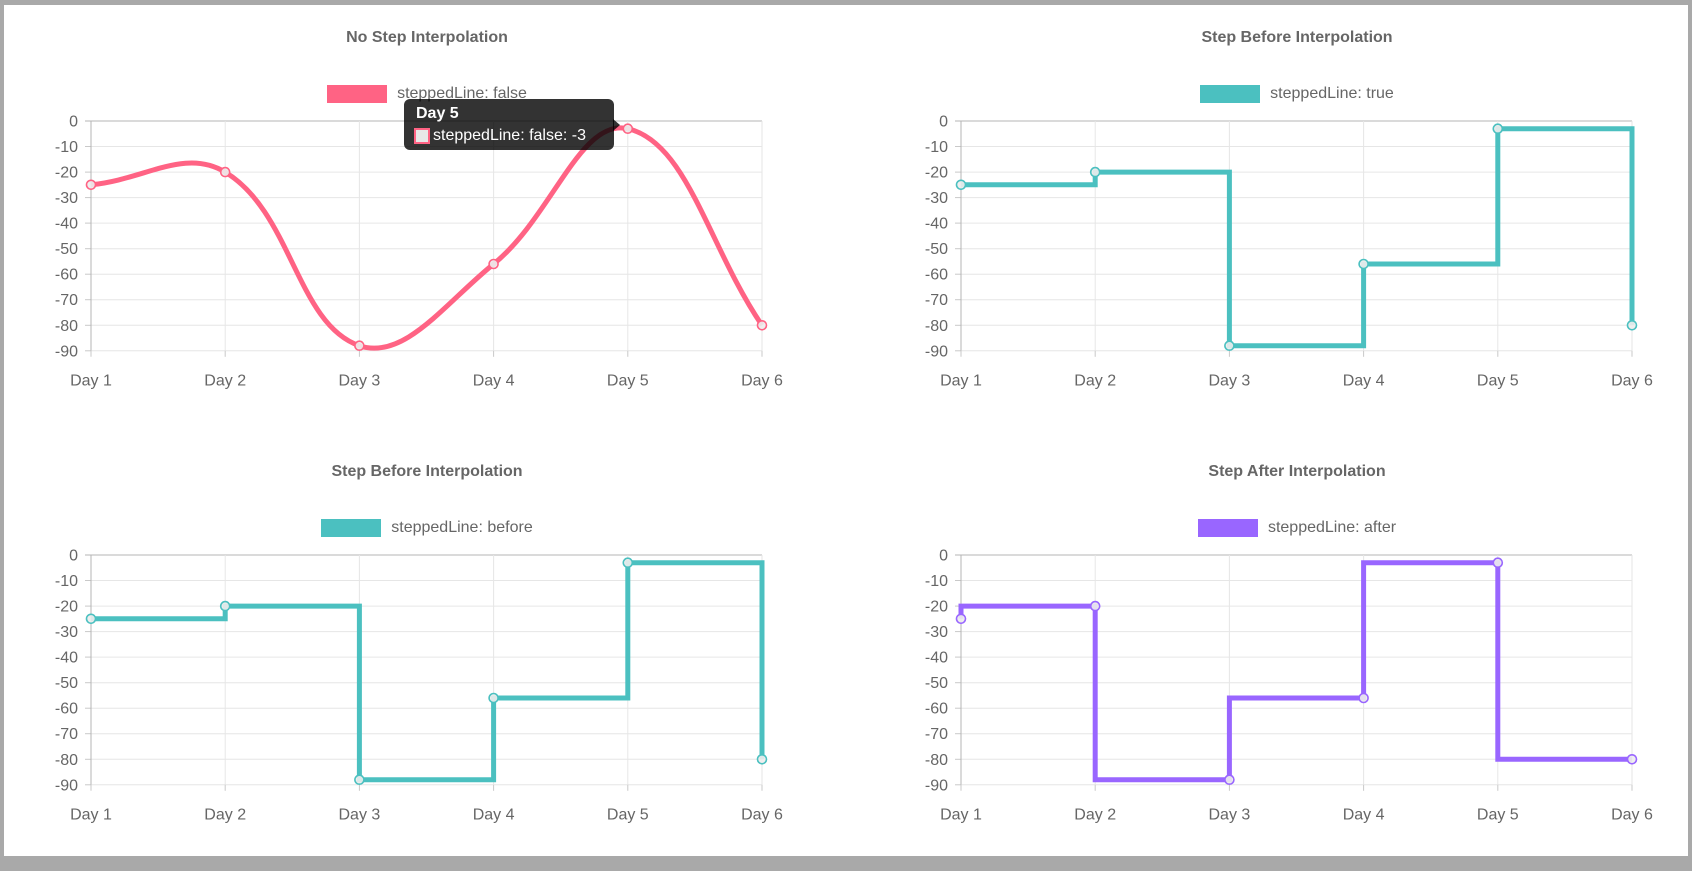 Image resolution: width=1692 pixels, height=871 pixels. What do you see at coordinates (1294, 528) in the screenshot?
I see `legend-item: steppedLine: after` at bounding box center [1294, 528].